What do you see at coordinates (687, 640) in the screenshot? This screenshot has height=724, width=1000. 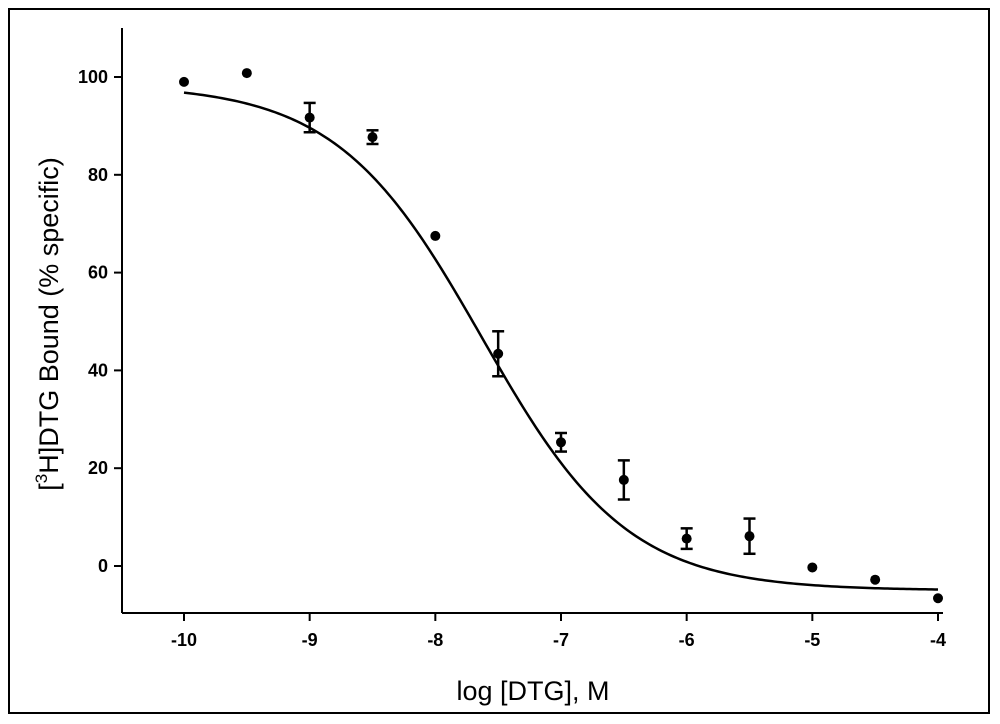 I see `x-tick-label: -6` at bounding box center [687, 640].